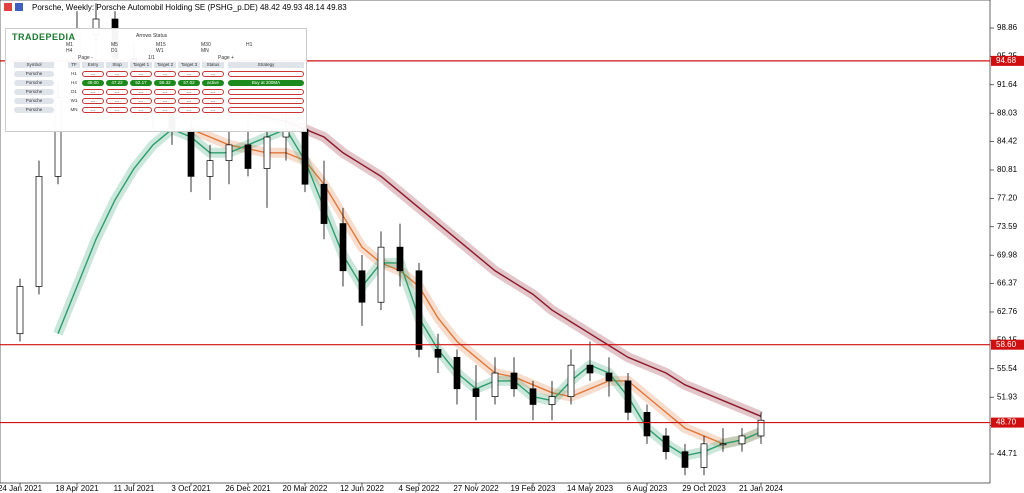 Image resolution: width=1024 pixels, height=493 pixels. Describe the element at coordinates (21, 488) in the screenshot. I see `x-tick-label: 24 Jan 2021` at that location.